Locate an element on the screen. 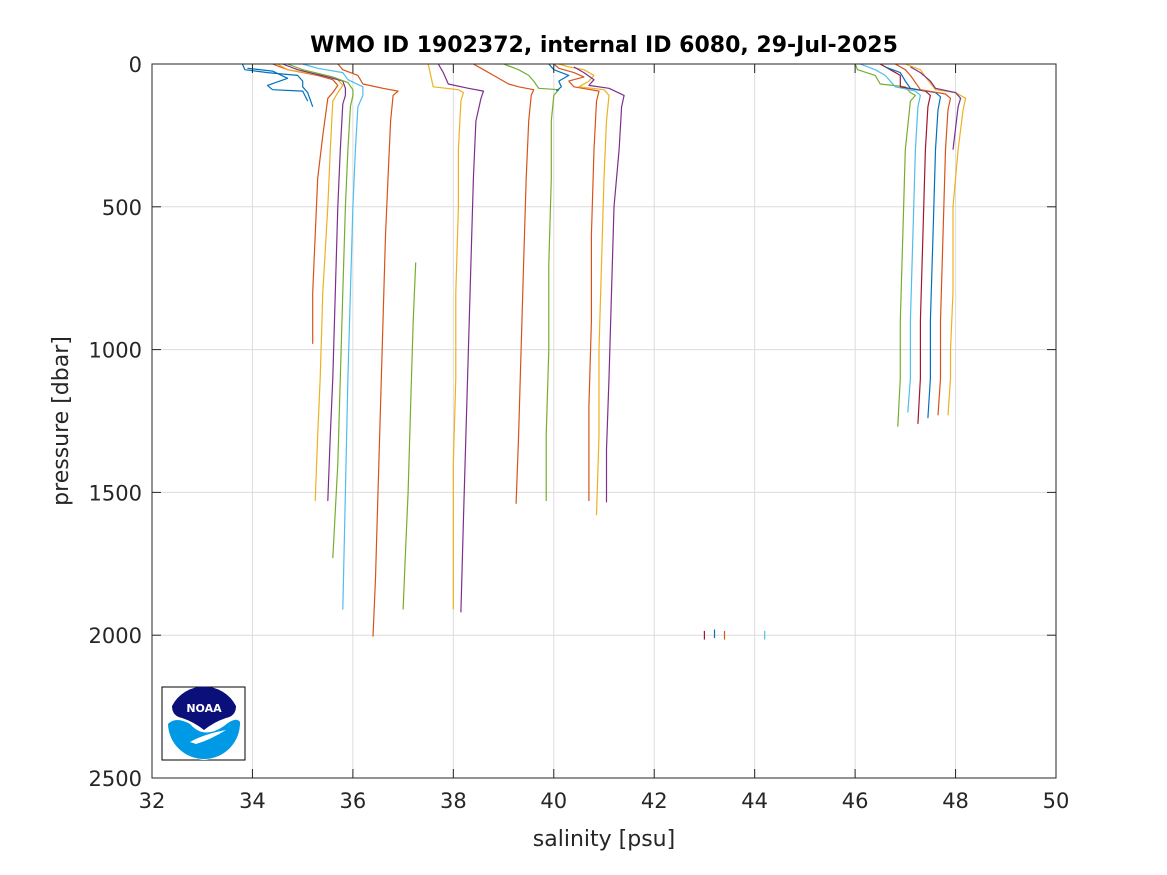  x-tick-label: 32 is located at coordinates (152, 801).